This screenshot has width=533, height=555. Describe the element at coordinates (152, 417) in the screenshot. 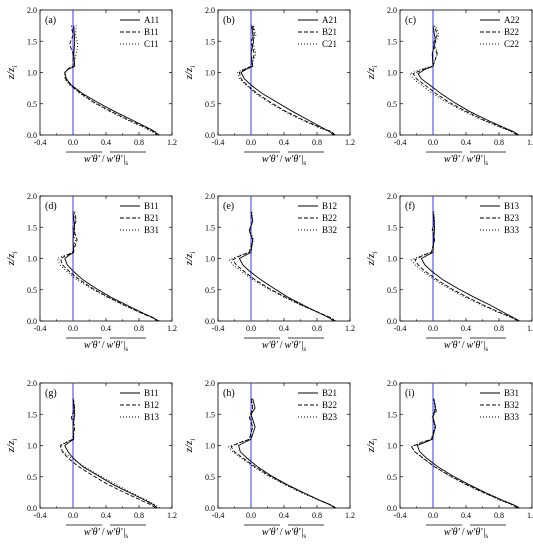

I see `legend-label-B13: B13` at that location.